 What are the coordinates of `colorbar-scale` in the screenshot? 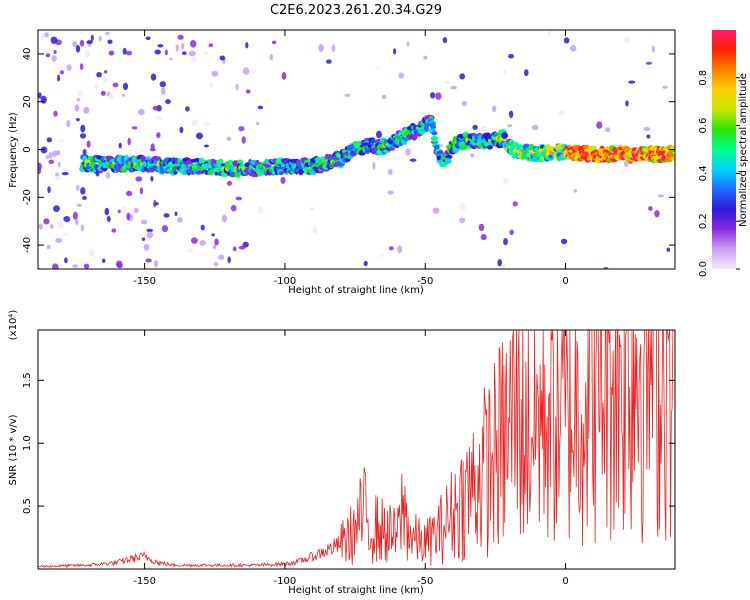 It's located at (724, 149).